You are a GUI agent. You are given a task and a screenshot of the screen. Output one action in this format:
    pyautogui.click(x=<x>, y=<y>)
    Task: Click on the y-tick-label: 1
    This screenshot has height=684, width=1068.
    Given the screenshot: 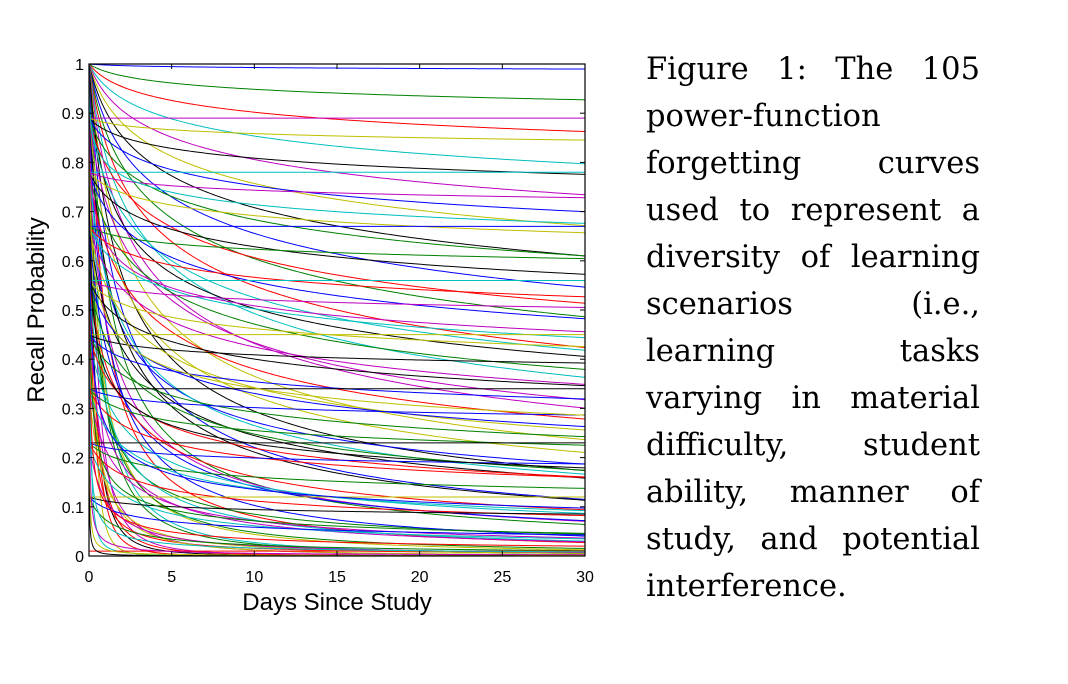 What is the action you would take?
    pyautogui.click(x=79, y=65)
    